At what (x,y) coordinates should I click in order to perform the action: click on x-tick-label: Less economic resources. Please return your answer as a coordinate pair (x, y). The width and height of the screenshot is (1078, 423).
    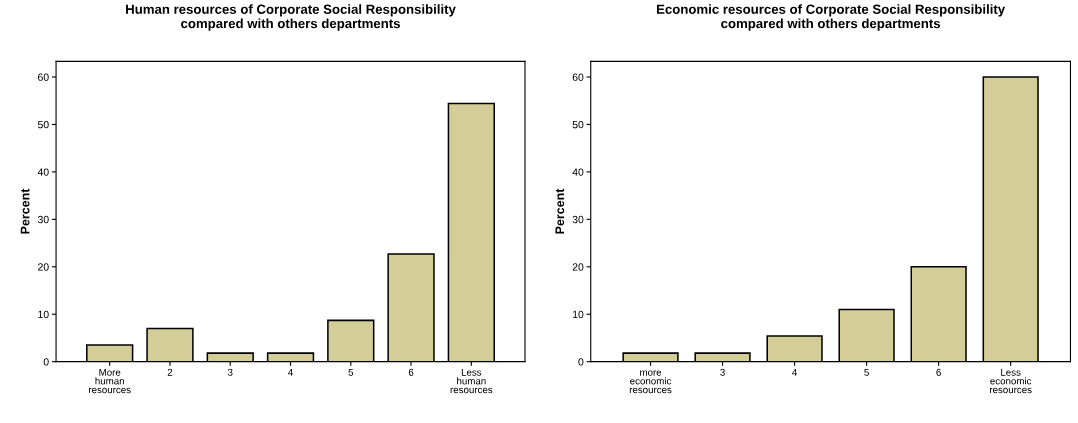
    Looking at the image, I should click on (1010, 381).